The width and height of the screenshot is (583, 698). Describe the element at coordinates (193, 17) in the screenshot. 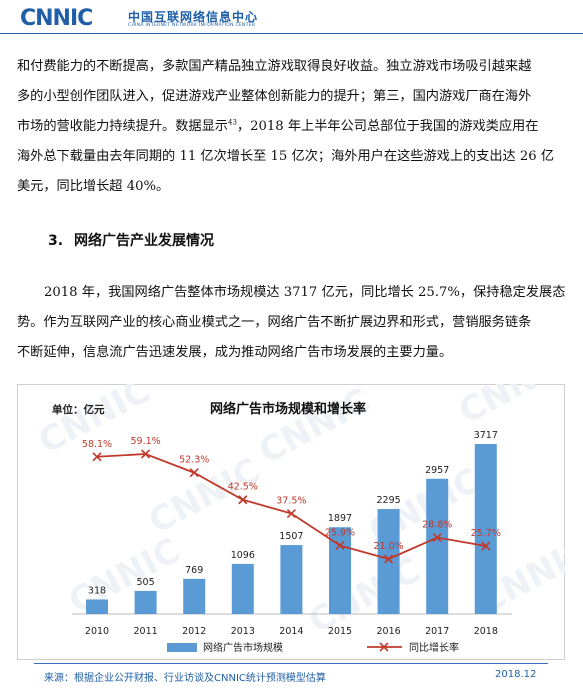

I see `org-name-cn: 中国互联网络信息中心` at that location.